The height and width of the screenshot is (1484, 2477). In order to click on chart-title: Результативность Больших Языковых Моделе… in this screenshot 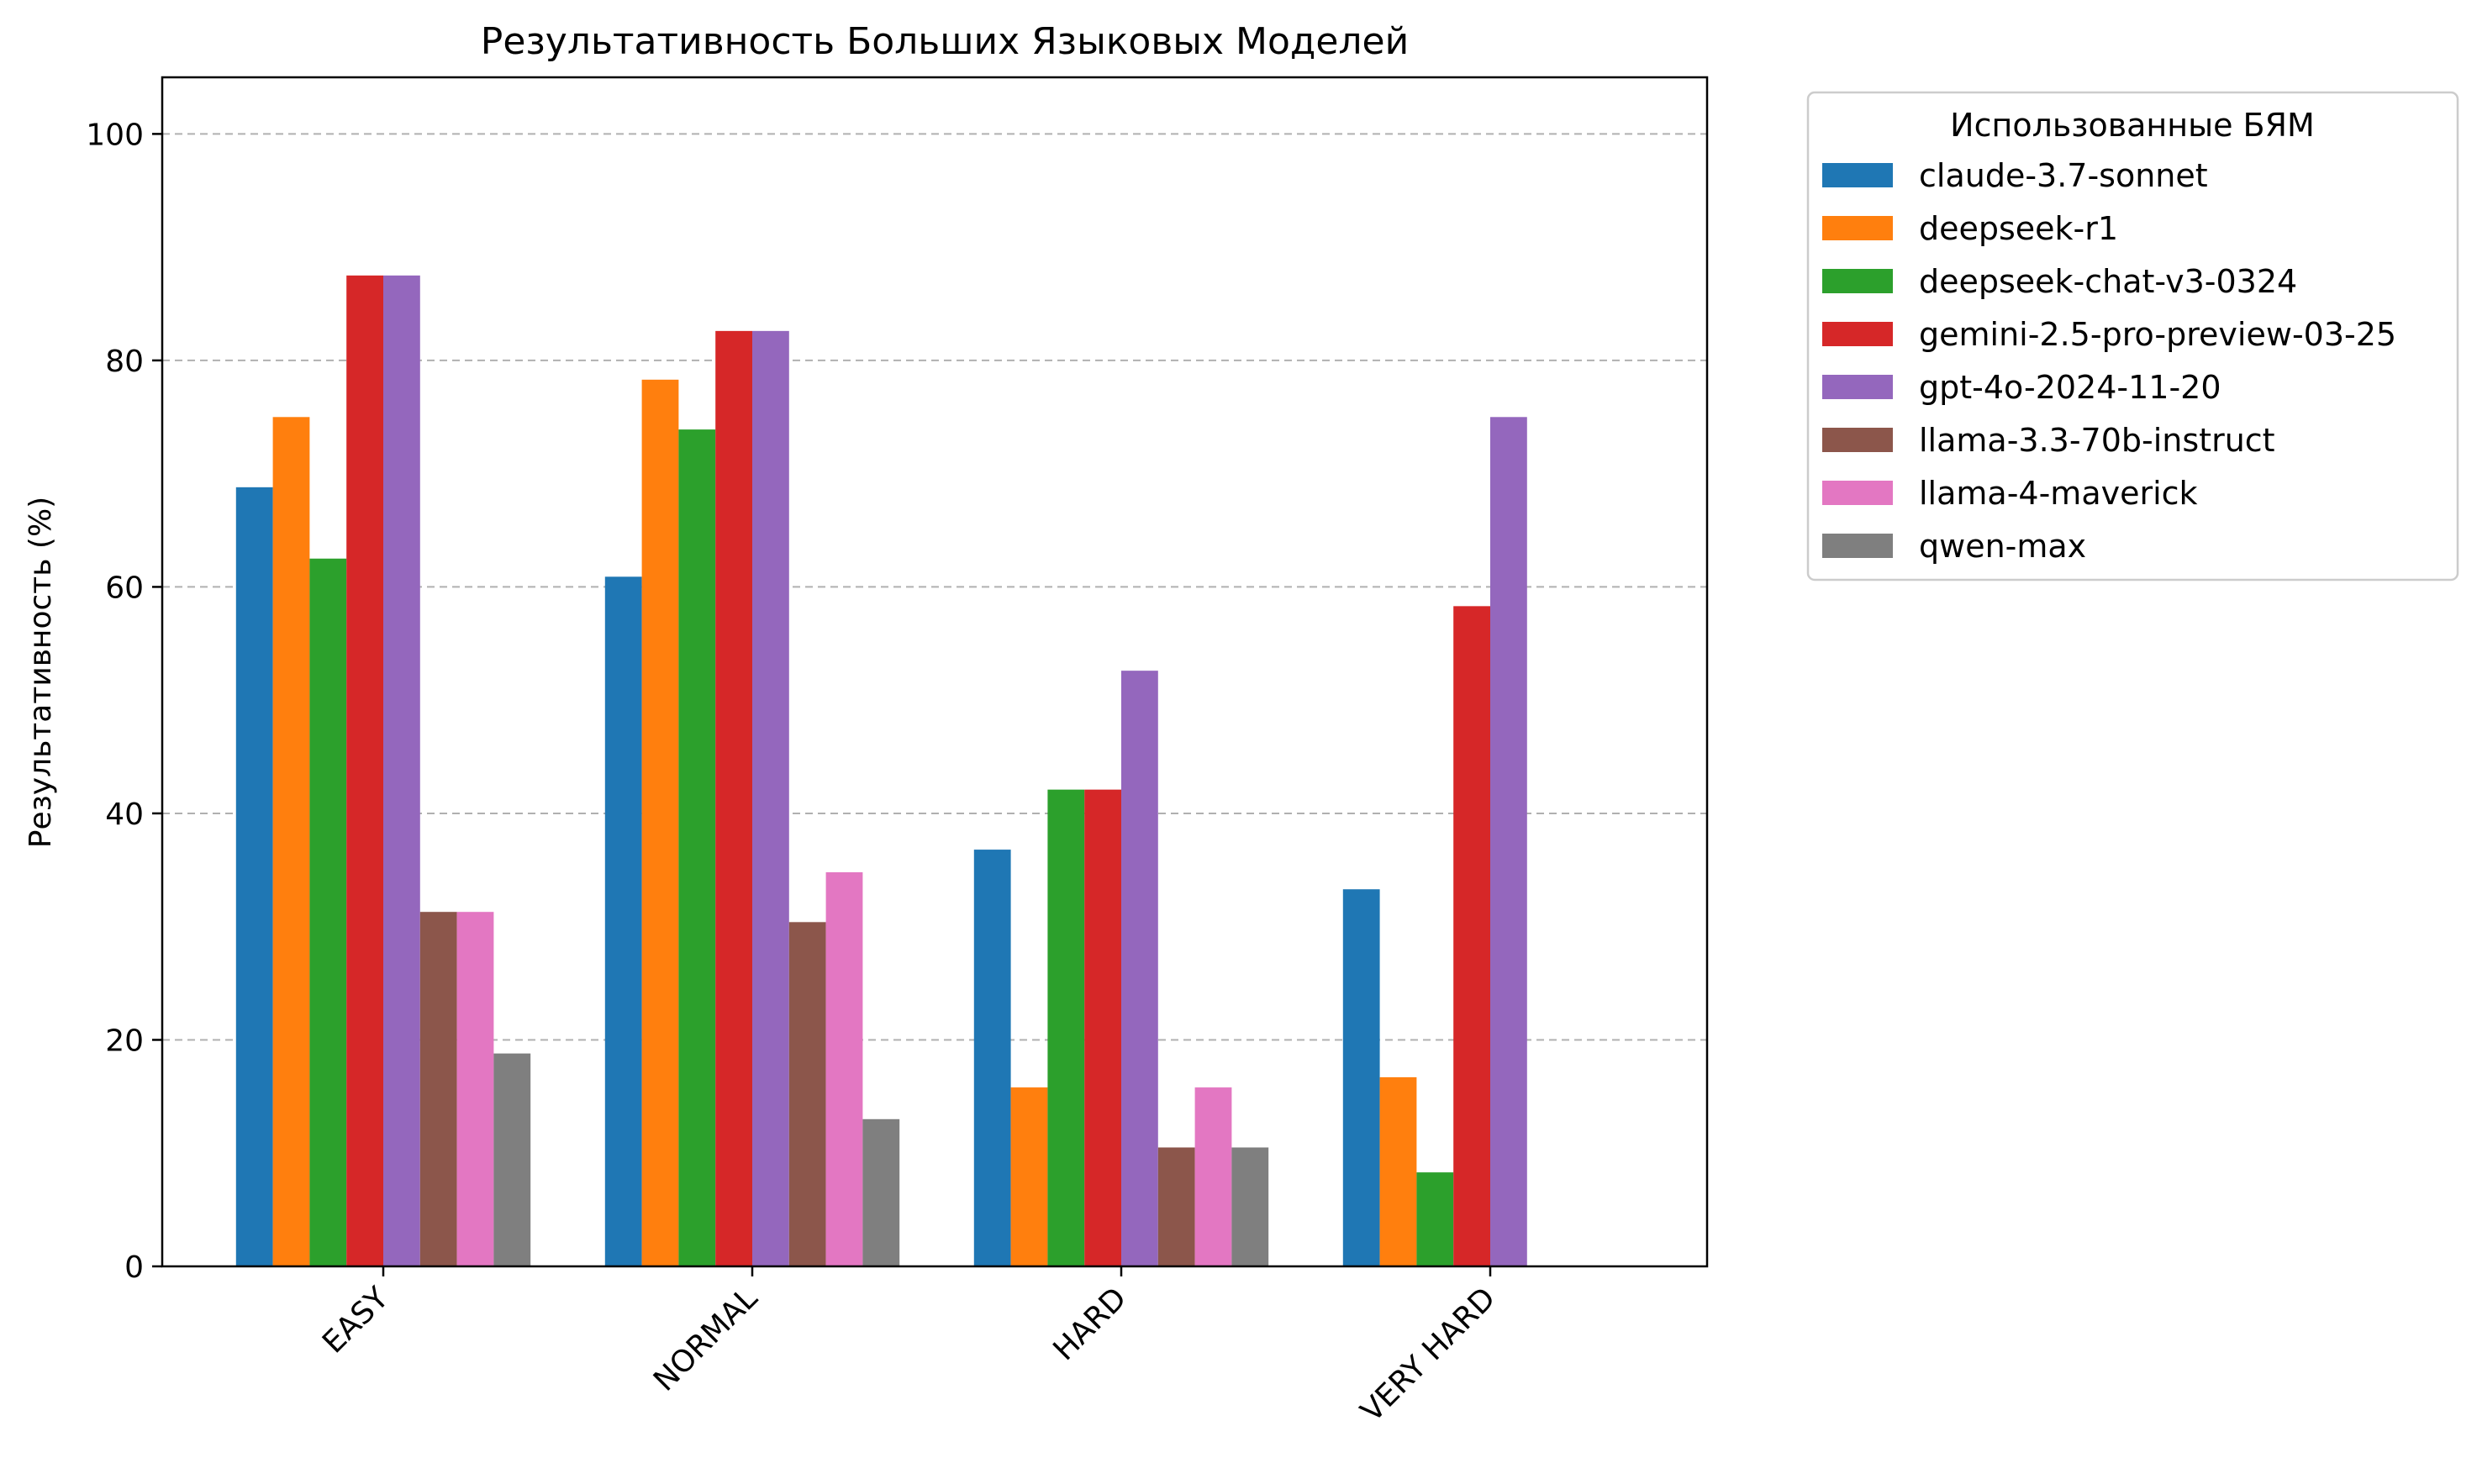, I will do `click(945, 41)`.